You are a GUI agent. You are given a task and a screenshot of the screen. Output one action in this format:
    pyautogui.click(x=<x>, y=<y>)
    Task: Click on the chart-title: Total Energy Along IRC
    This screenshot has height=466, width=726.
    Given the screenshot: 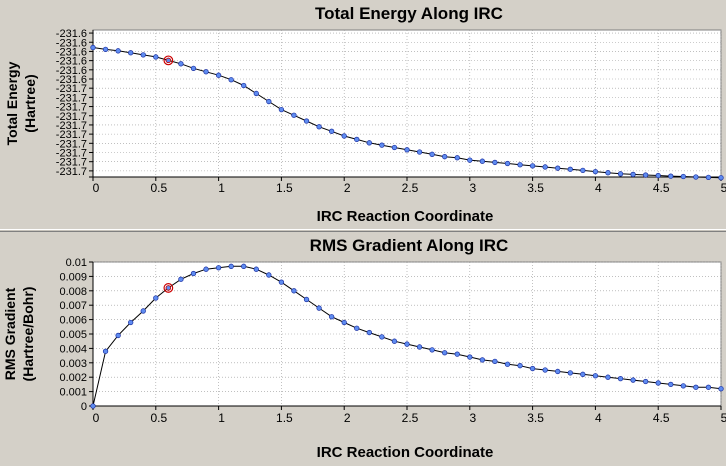 What is the action you would take?
    pyautogui.click(x=409, y=13)
    